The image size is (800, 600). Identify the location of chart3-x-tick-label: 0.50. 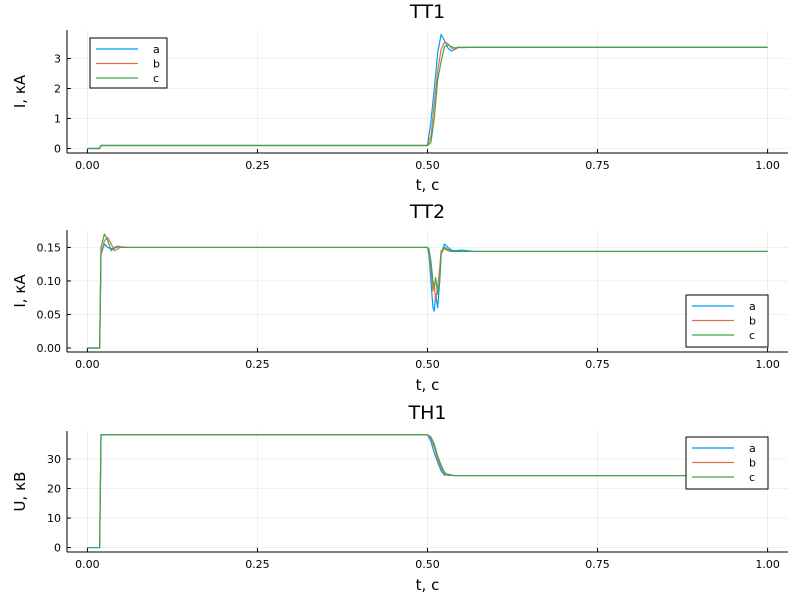
(427, 564).